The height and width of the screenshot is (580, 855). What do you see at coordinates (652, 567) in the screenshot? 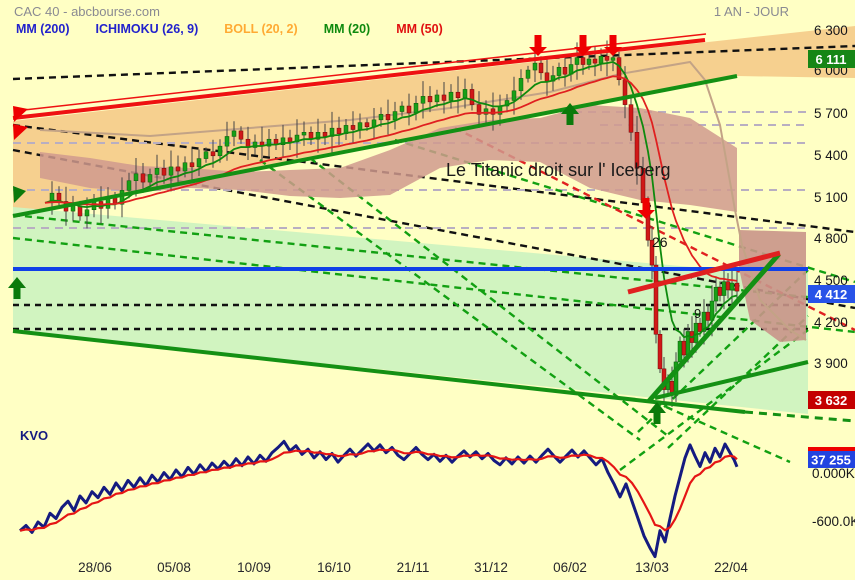
I see `date-axis-label: 13/03` at bounding box center [652, 567].